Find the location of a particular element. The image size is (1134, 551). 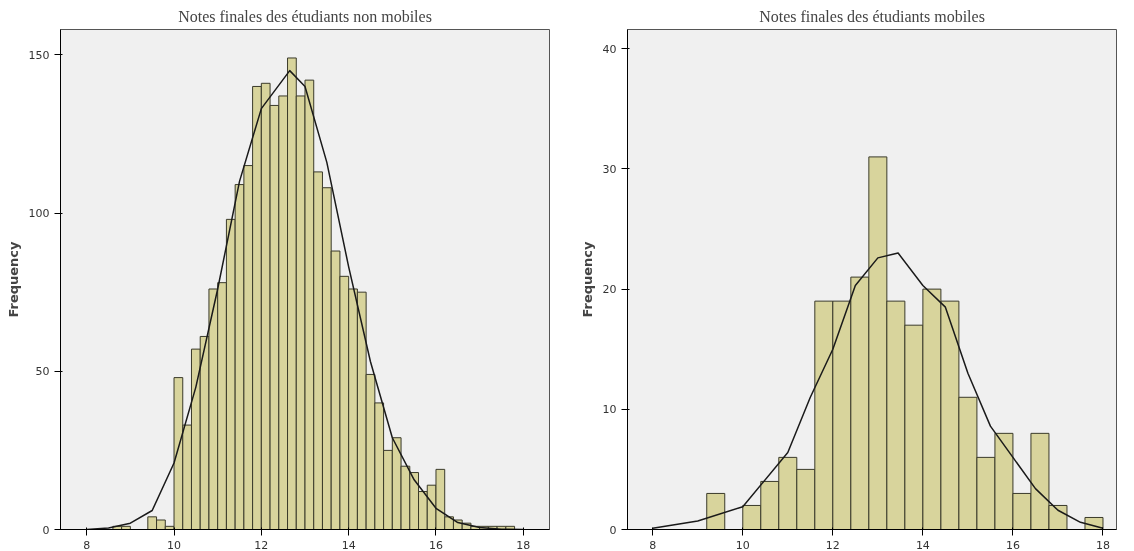

chart-title: Notes finales des étudiants non mobiles is located at coordinates (305, 16).